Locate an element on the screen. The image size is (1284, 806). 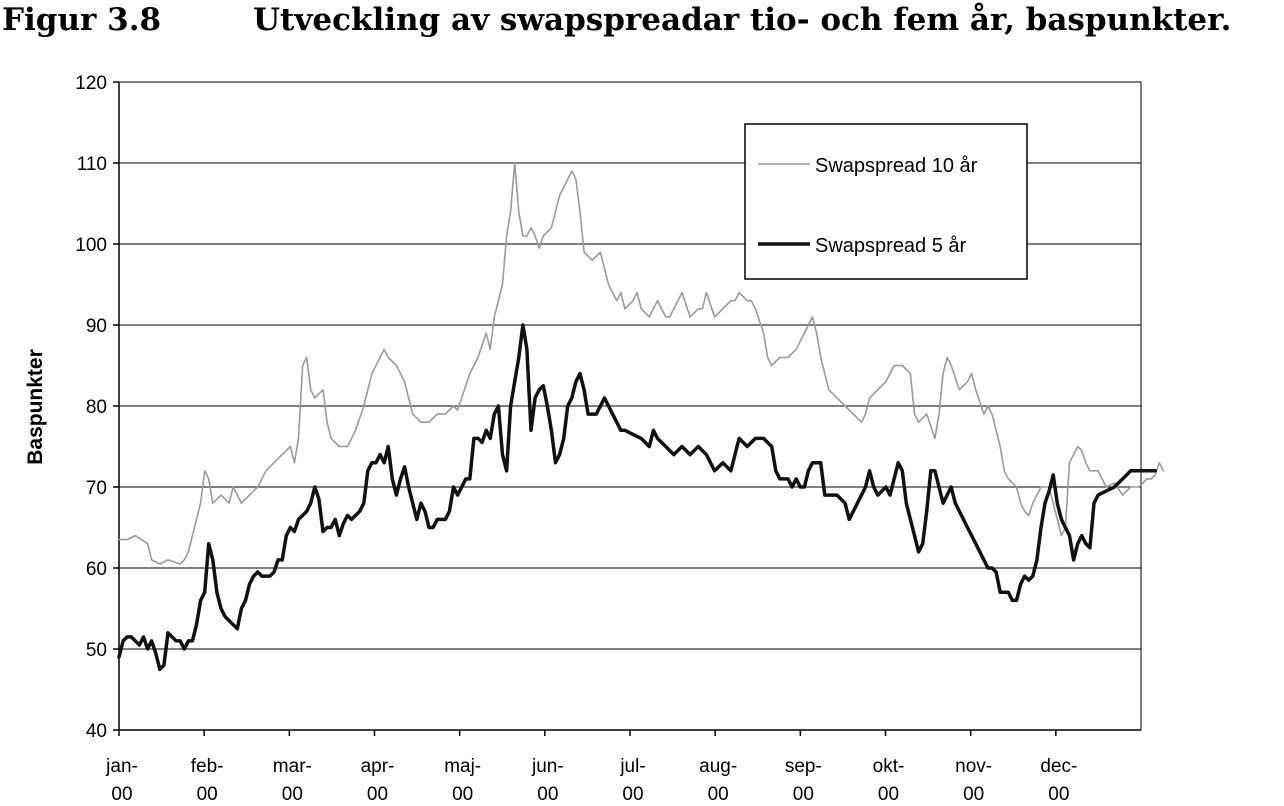
x-tick-label-month: jun- is located at coordinates (547, 766).